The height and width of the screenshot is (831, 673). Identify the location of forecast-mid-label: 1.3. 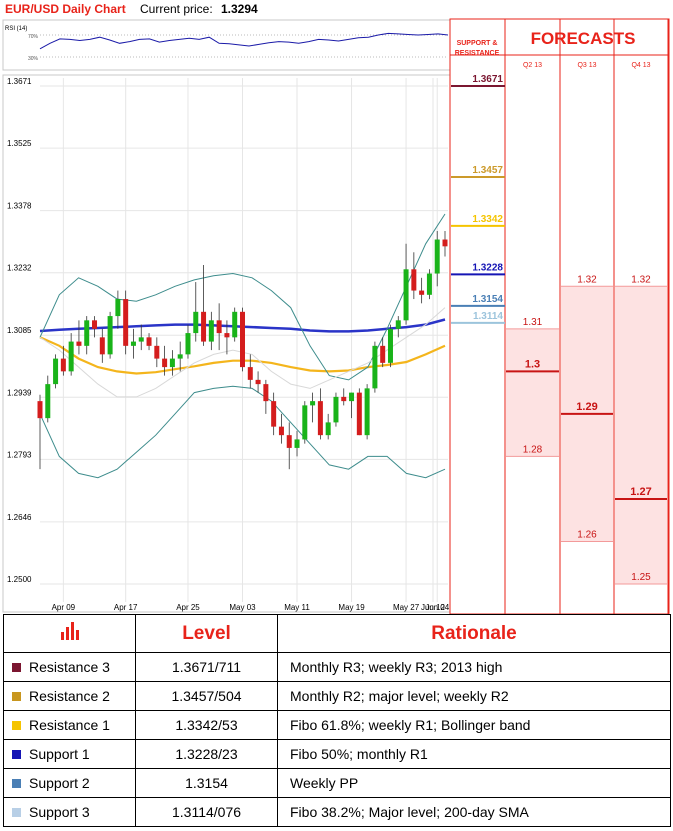
(532, 364).